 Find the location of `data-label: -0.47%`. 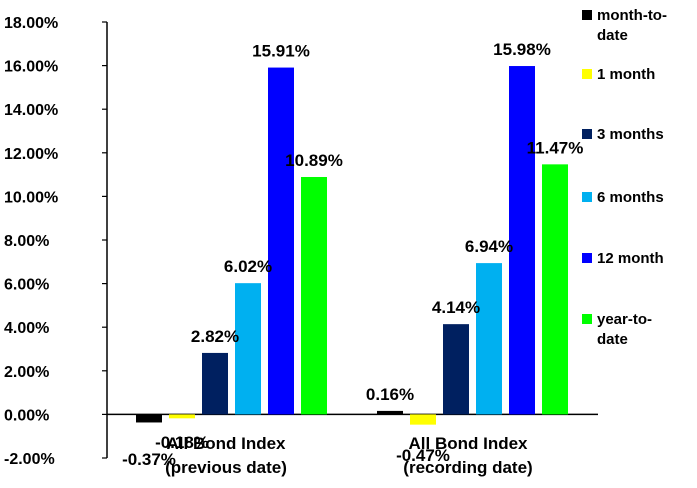

data-label: -0.47% is located at coordinates (423, 455).